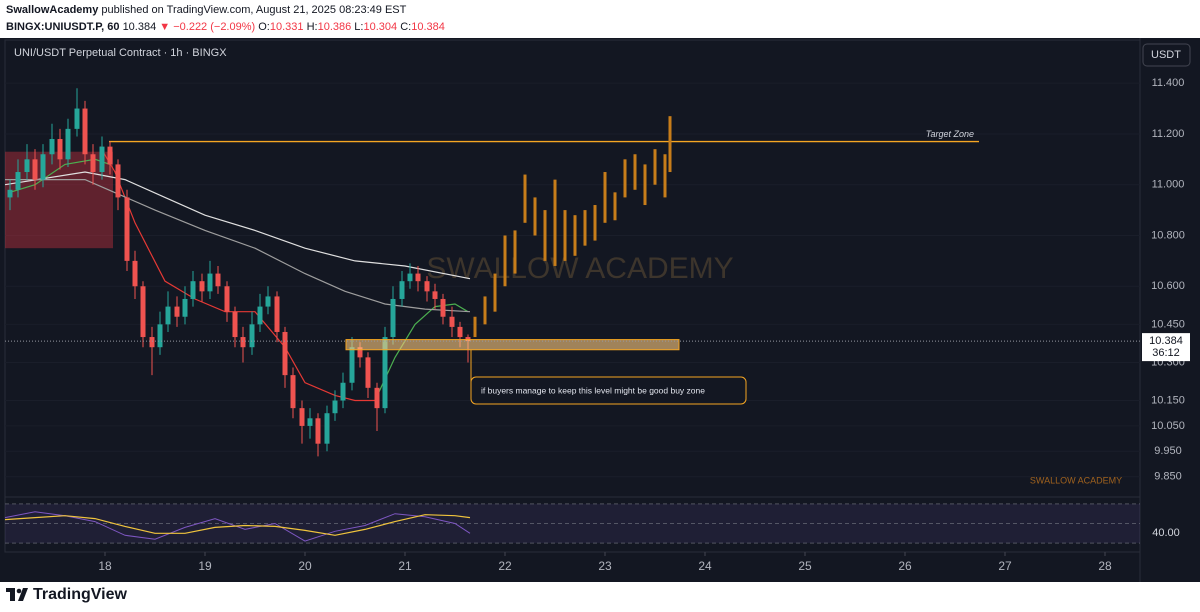  I want to click on watermark: SWALLOW ACADEMY, so click(579, 268).